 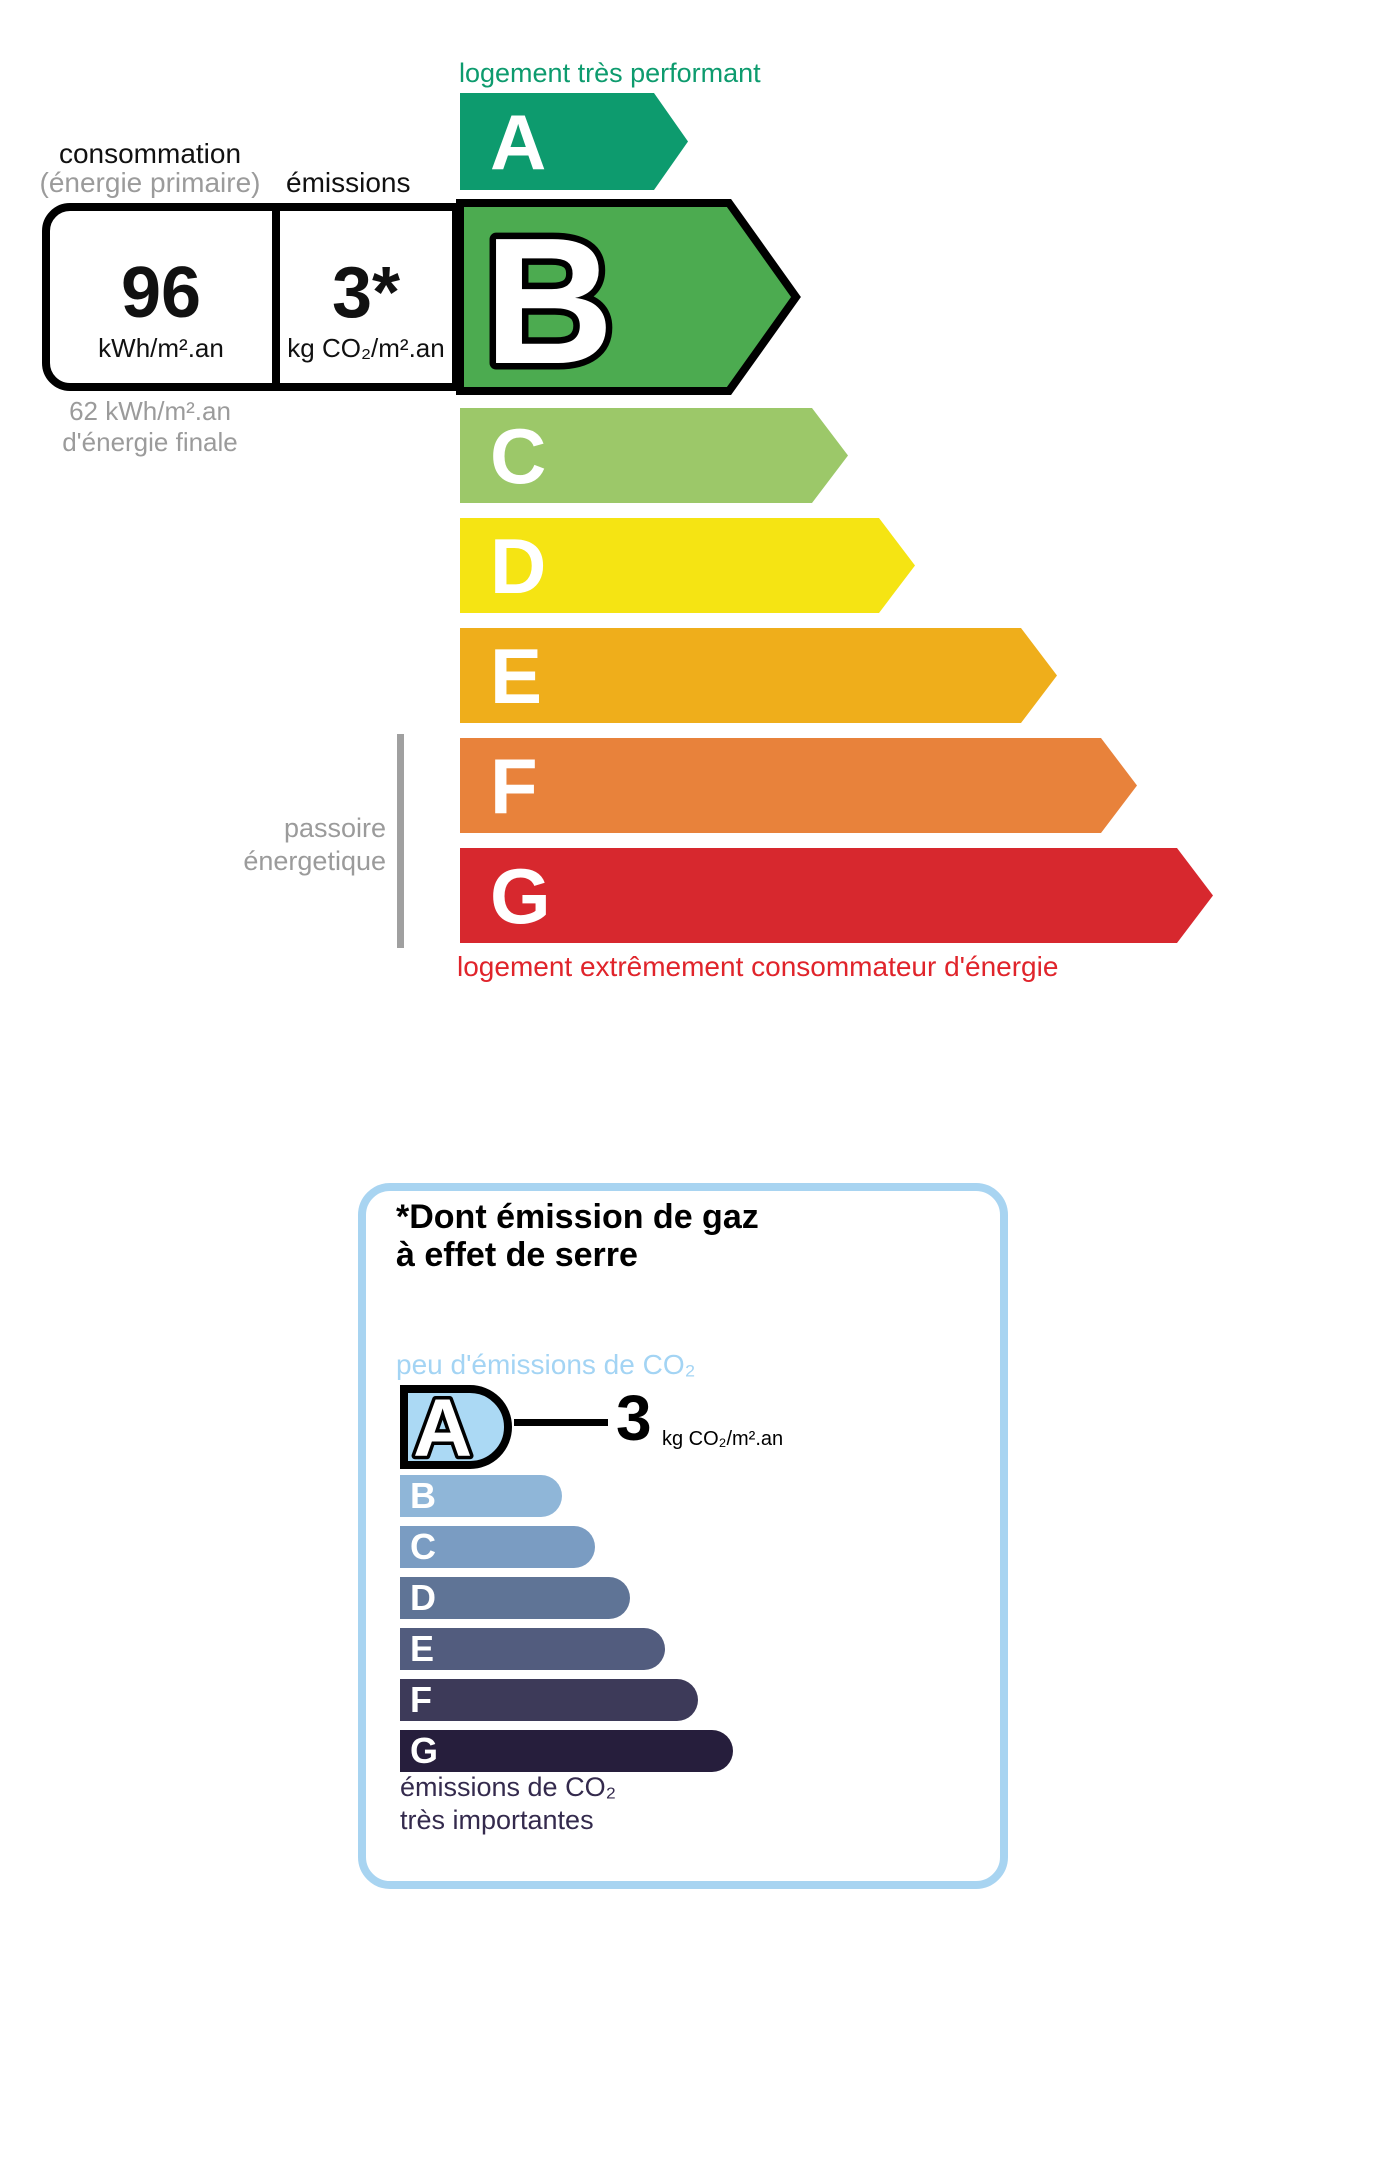 I want to click on final-energy-note: 62 kWh/m².an d'énergie finale, so click(x=150, y=427).